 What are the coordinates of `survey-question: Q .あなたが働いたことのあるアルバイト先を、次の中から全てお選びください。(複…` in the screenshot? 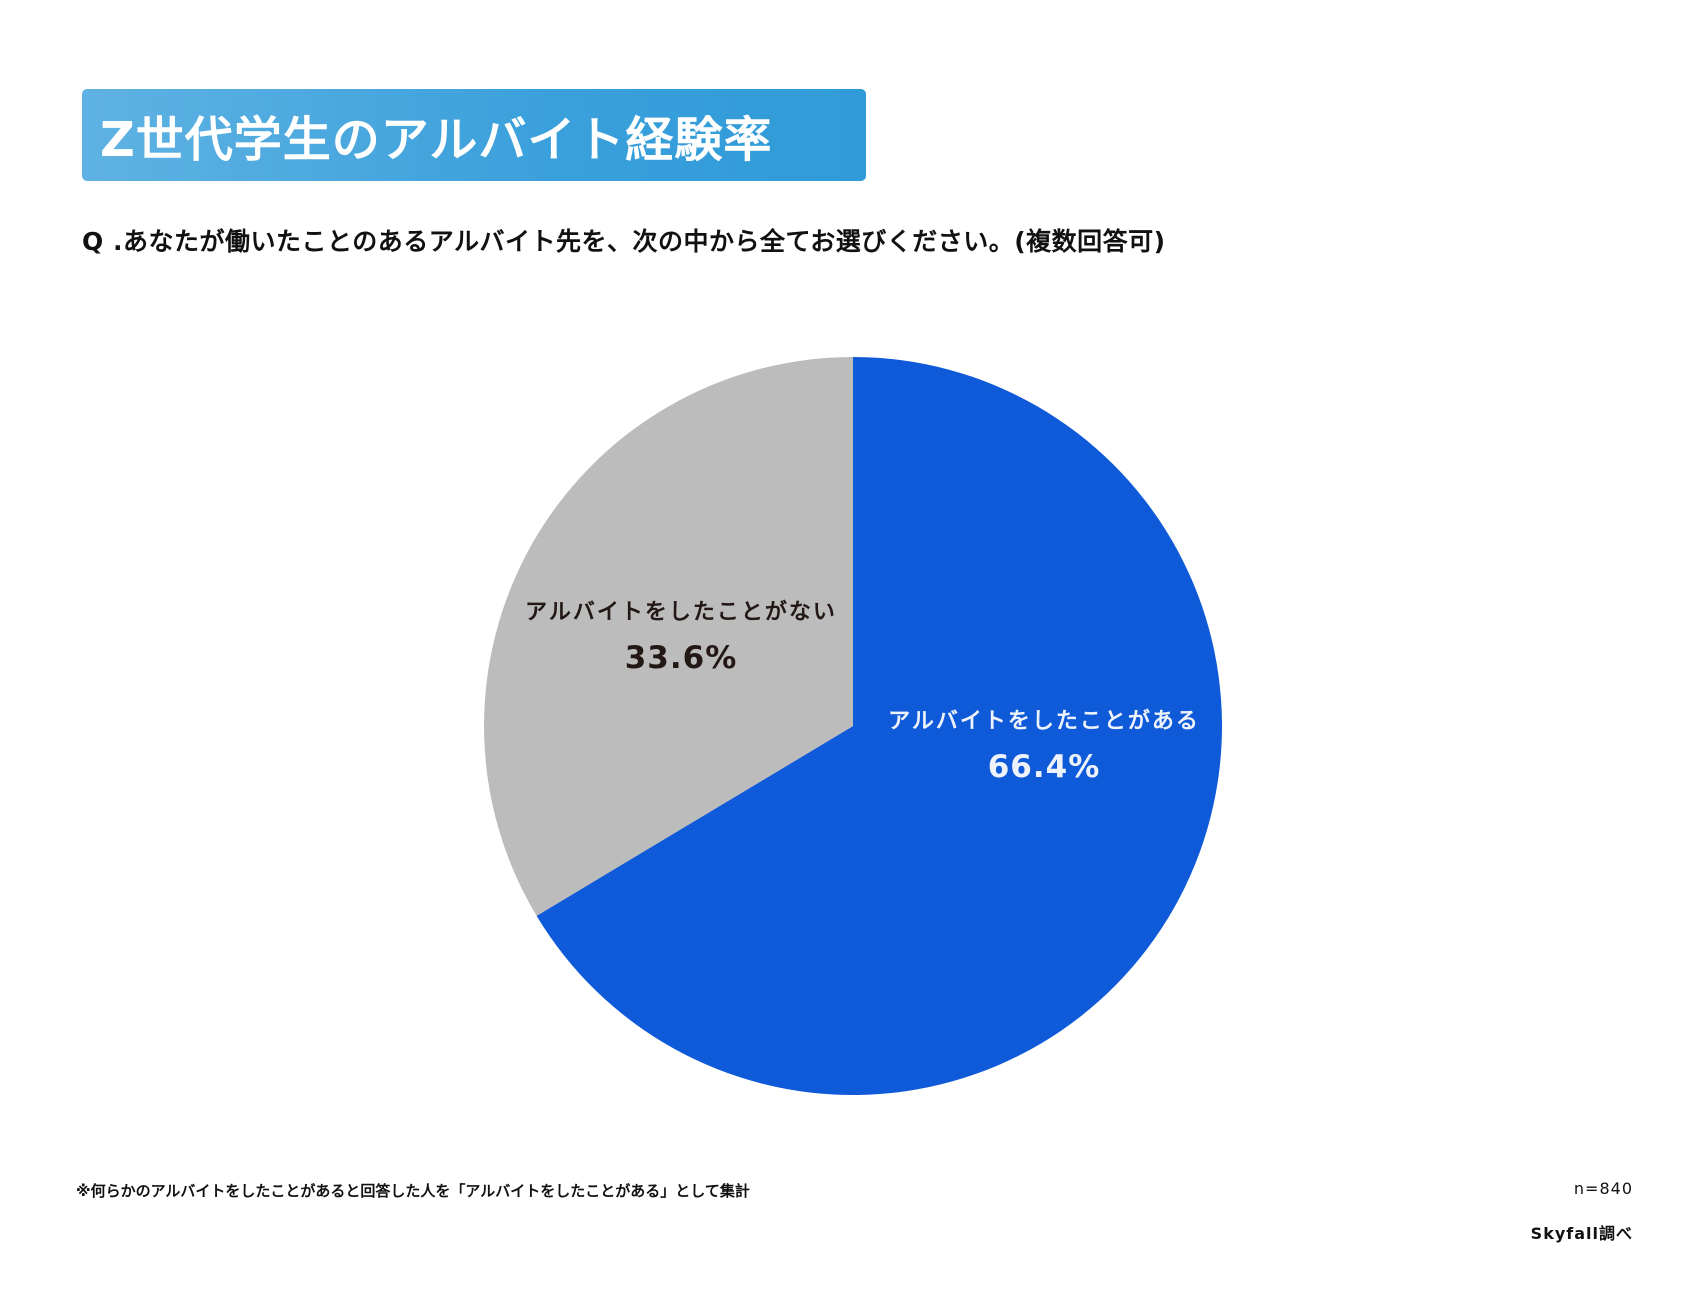 It's located at (624, 241).